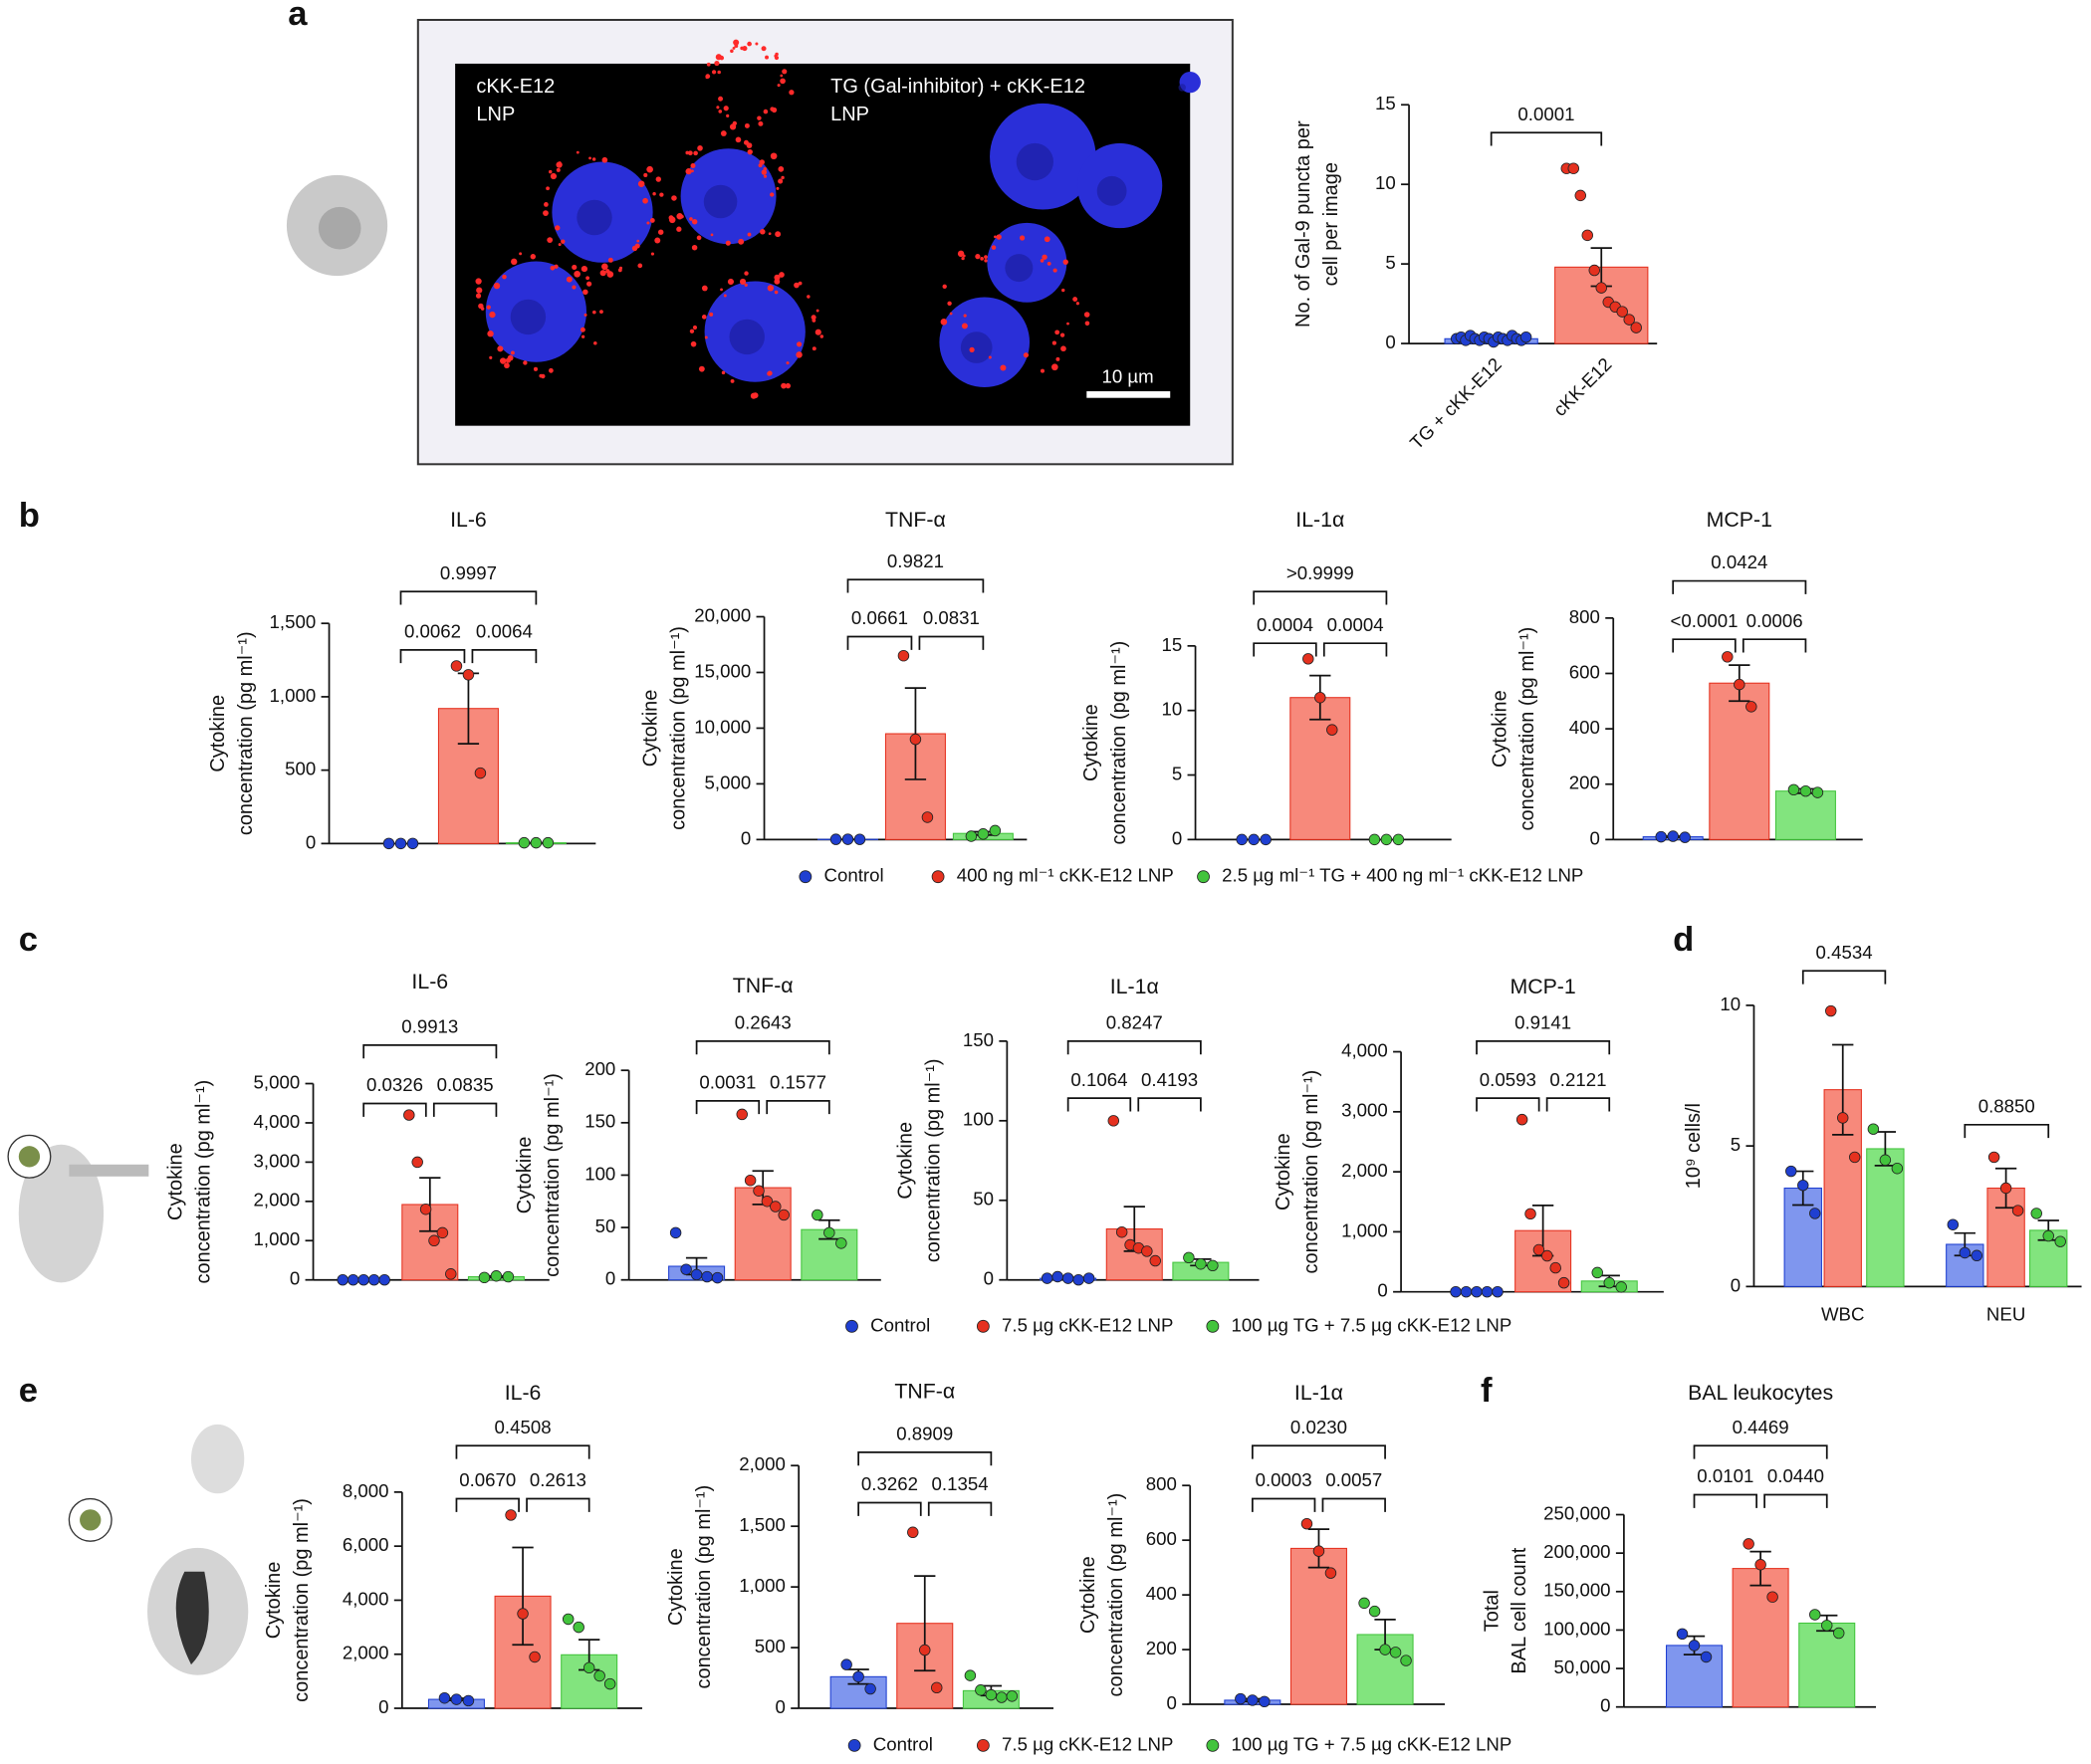 The height and width of the screenshot is (1764, 2091). Describe the element at coordinates (1170, 1079) in the screenshot. I see `p-value: 0.4193` at that location.